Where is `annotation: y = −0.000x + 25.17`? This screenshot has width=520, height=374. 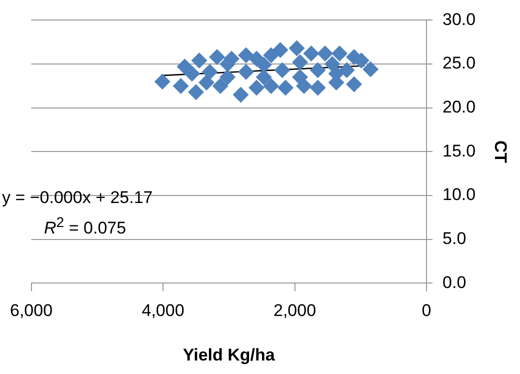 annotation: y = −0.000x + 25.17 is located at coordinates (77, 198).